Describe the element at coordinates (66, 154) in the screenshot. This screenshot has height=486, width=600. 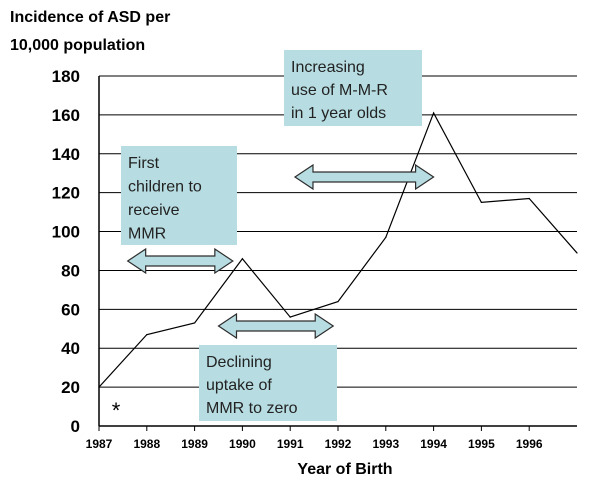
I see `y-tick-140: 140` at that location.